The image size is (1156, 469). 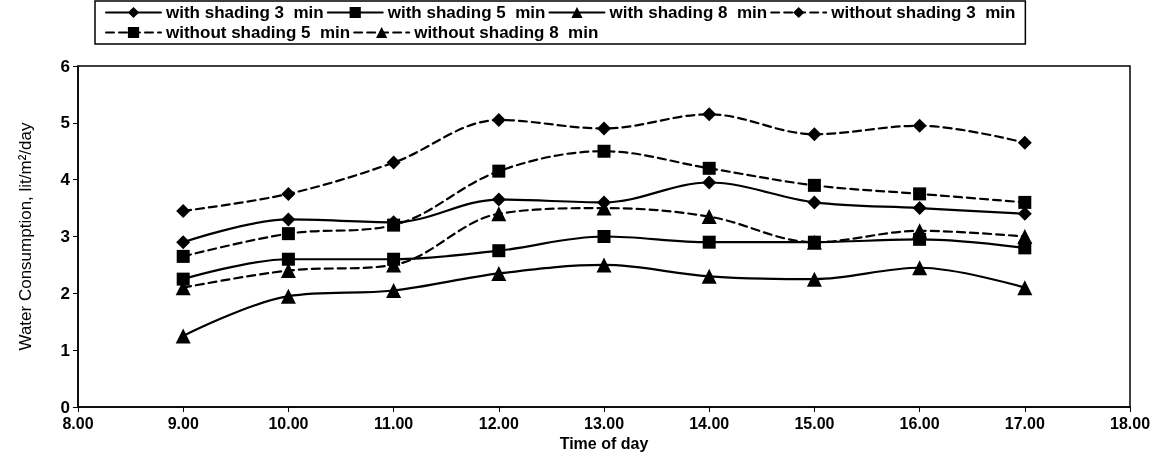 What do you see at coordinates (25, 236) in the screenshot?
I see `y-axis-title: Water Consumption, lit/m²/day` at bounding box center [25, 236].